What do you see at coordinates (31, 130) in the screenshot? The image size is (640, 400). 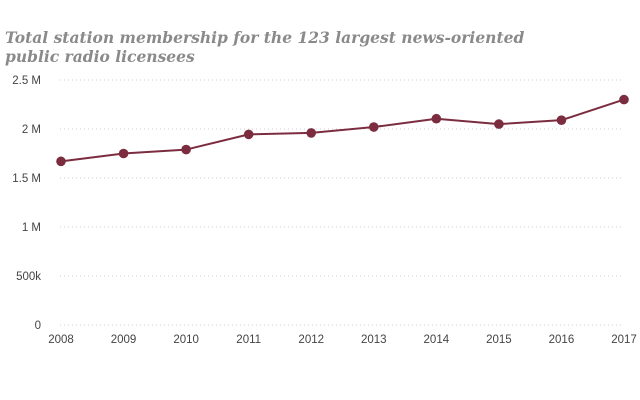 I see `y-tick-label: 2 M` at bounding box center [31, 130].